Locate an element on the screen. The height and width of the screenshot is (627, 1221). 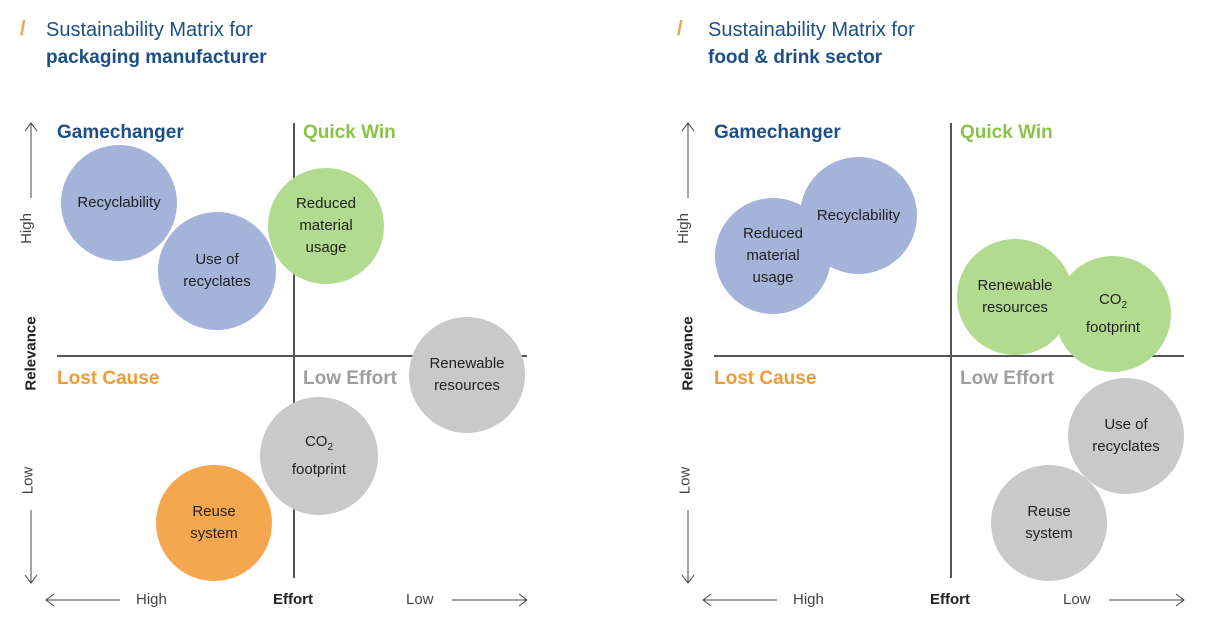
title-line2: food & drink sector is located at coordinates (795, 57).